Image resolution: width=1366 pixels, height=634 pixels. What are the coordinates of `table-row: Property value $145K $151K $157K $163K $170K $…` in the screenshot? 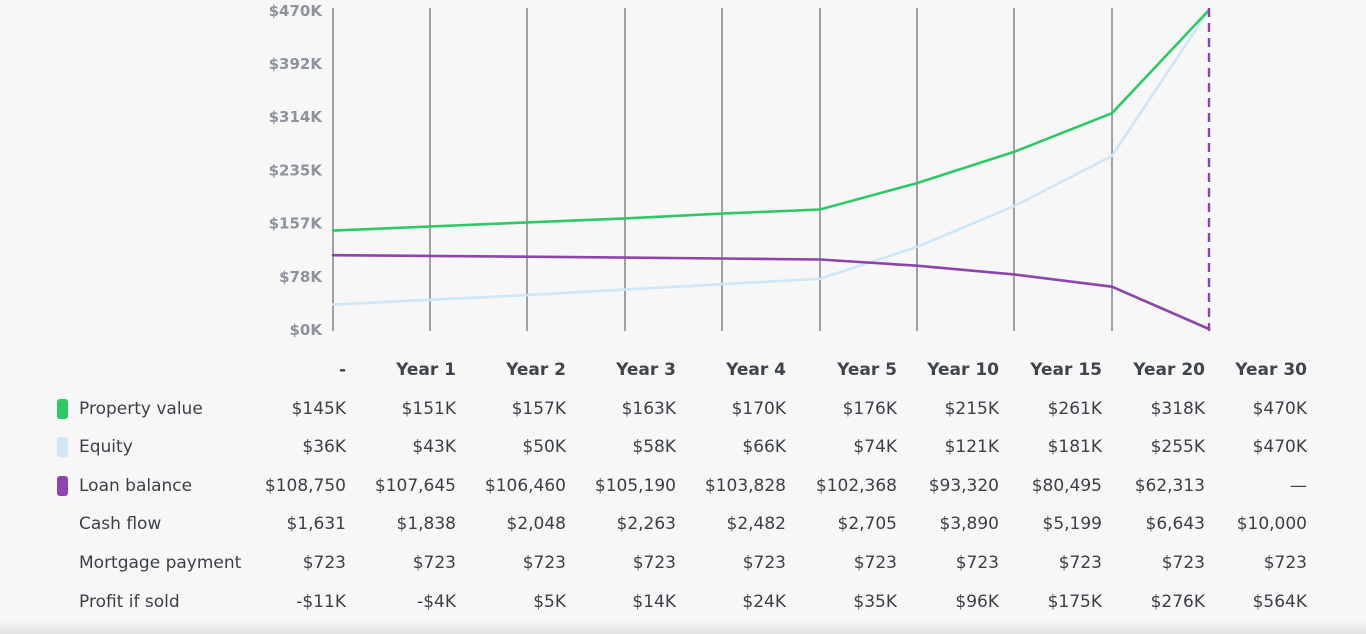 It's located at (683, 410).